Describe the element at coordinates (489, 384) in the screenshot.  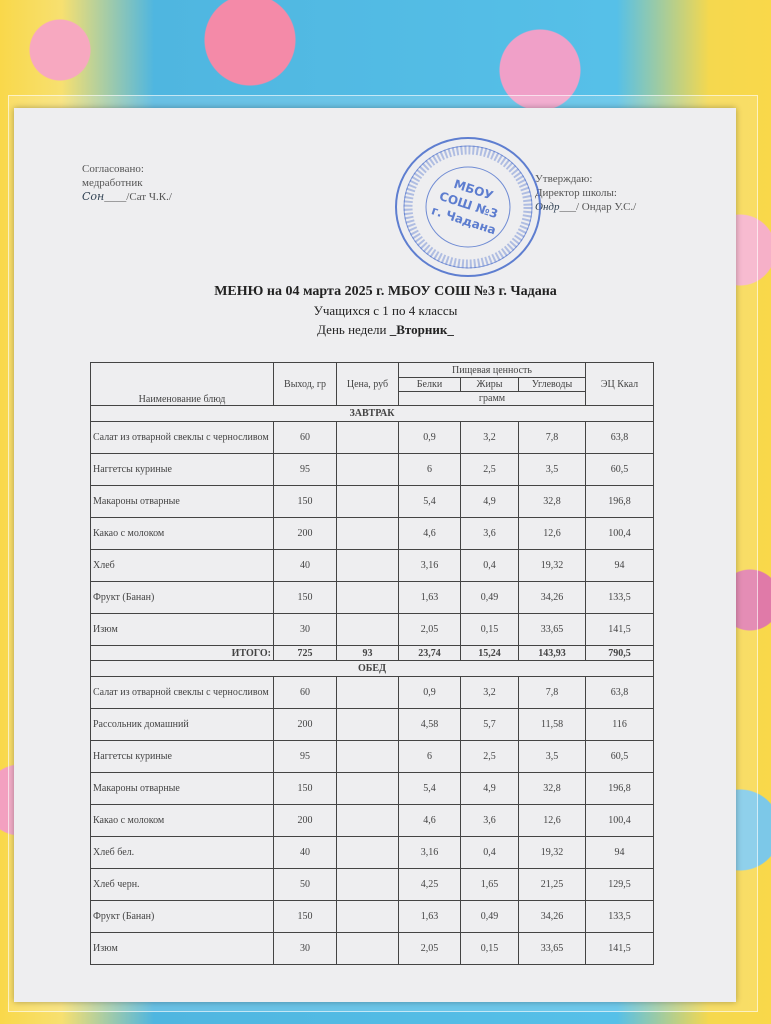
I see `header-fat: Жиры` at that location.